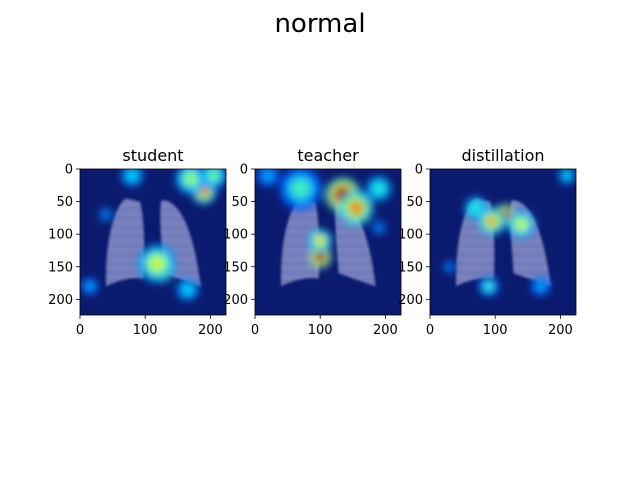 This screenshot has height=480, width=640. What do you see at coordinates (152, 155) in the screenshot?
I see `panel-title: student` at bounding box center [152, 155].